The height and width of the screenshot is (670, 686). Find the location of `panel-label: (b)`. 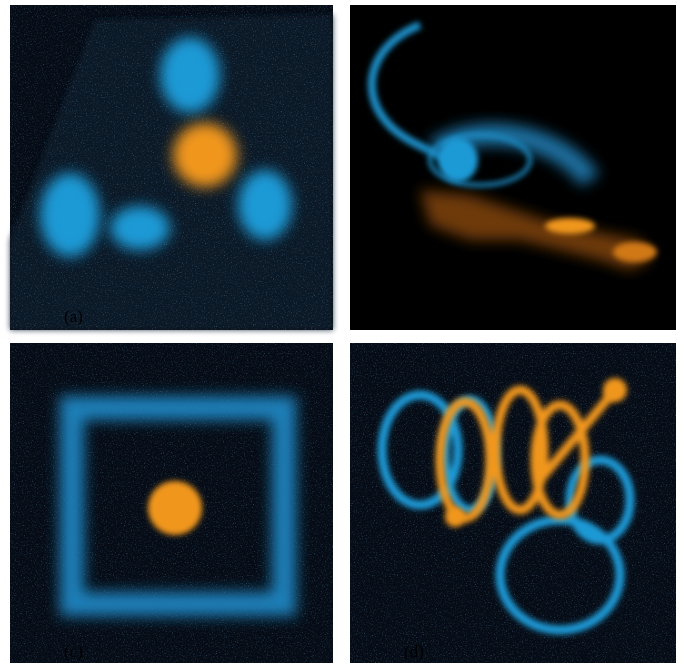

panel-label: (b) is located at coordinates (414, 316).